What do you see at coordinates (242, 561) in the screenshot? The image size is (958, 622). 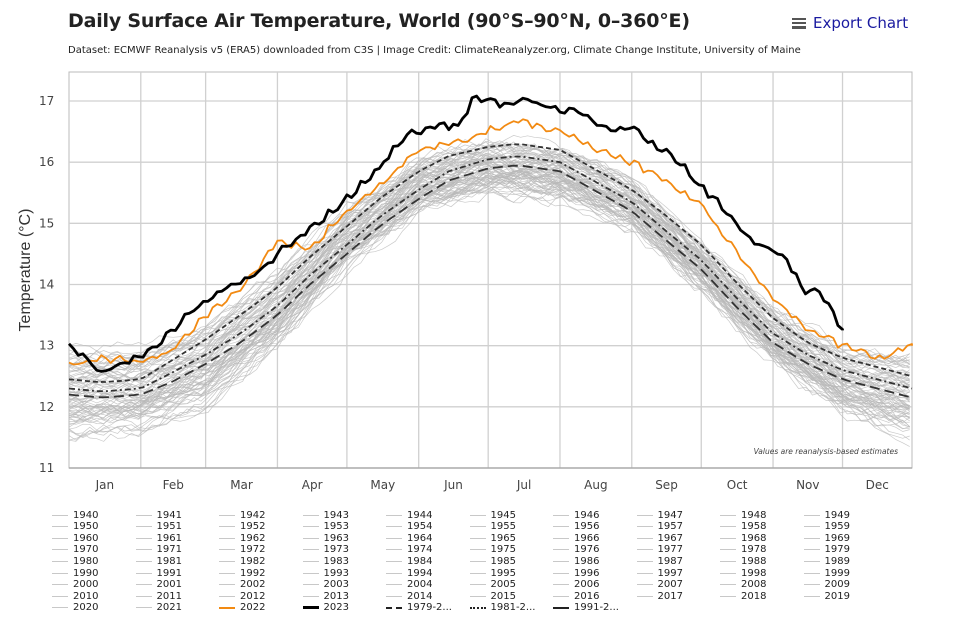 I see `legend-item: 1982` at bounding box center [242, 561].